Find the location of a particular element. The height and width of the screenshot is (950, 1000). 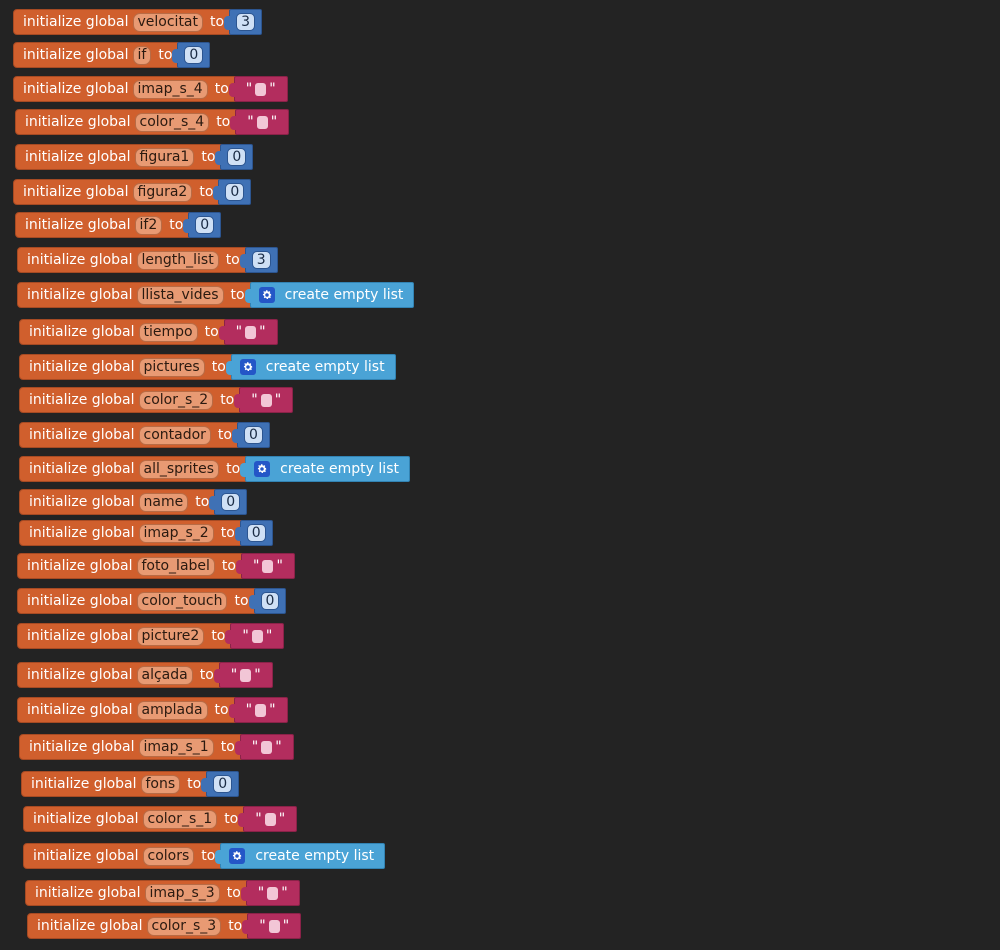

variable-name-field: tiempo is located at coordinates (168, 332).